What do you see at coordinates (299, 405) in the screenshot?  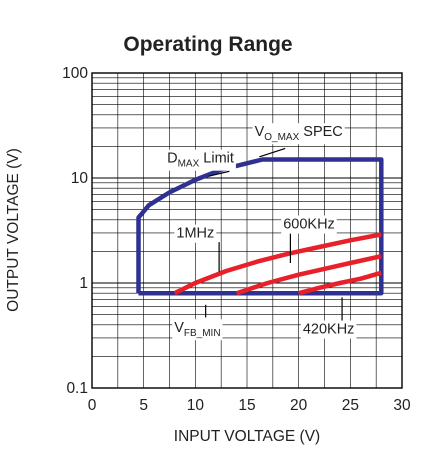 I see `x-tick-label: 20` at bounding box center [299, 405].